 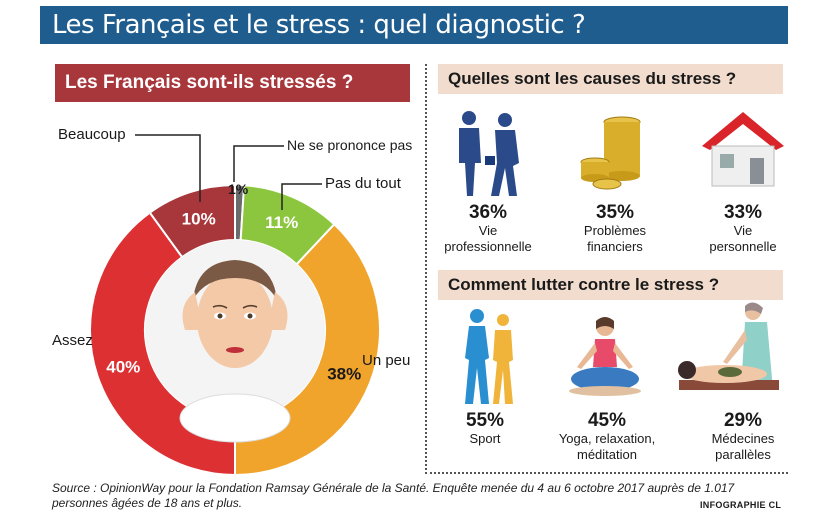 I want to click on cause-label-line1: Problèmes, so click(x=615, y=230).